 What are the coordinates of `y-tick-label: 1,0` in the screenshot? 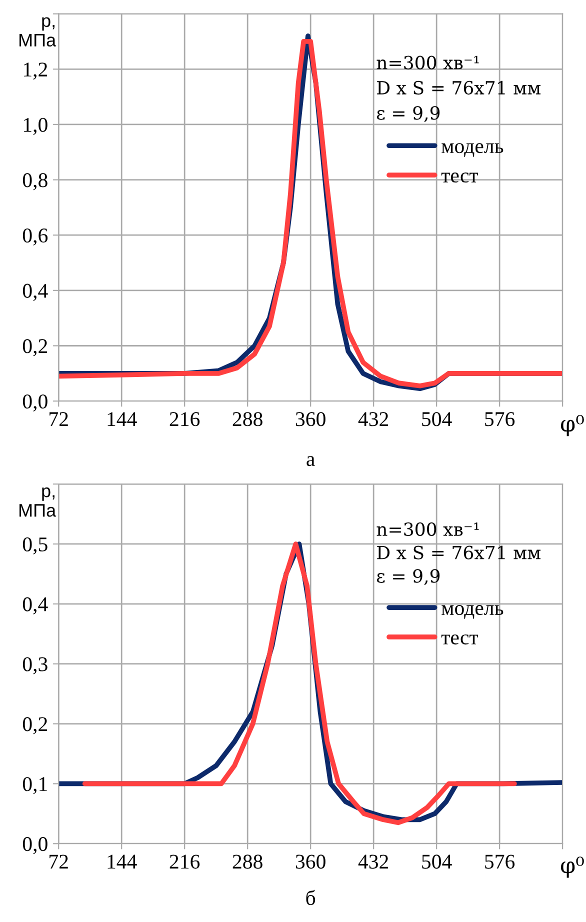 It's located at (36, 126).